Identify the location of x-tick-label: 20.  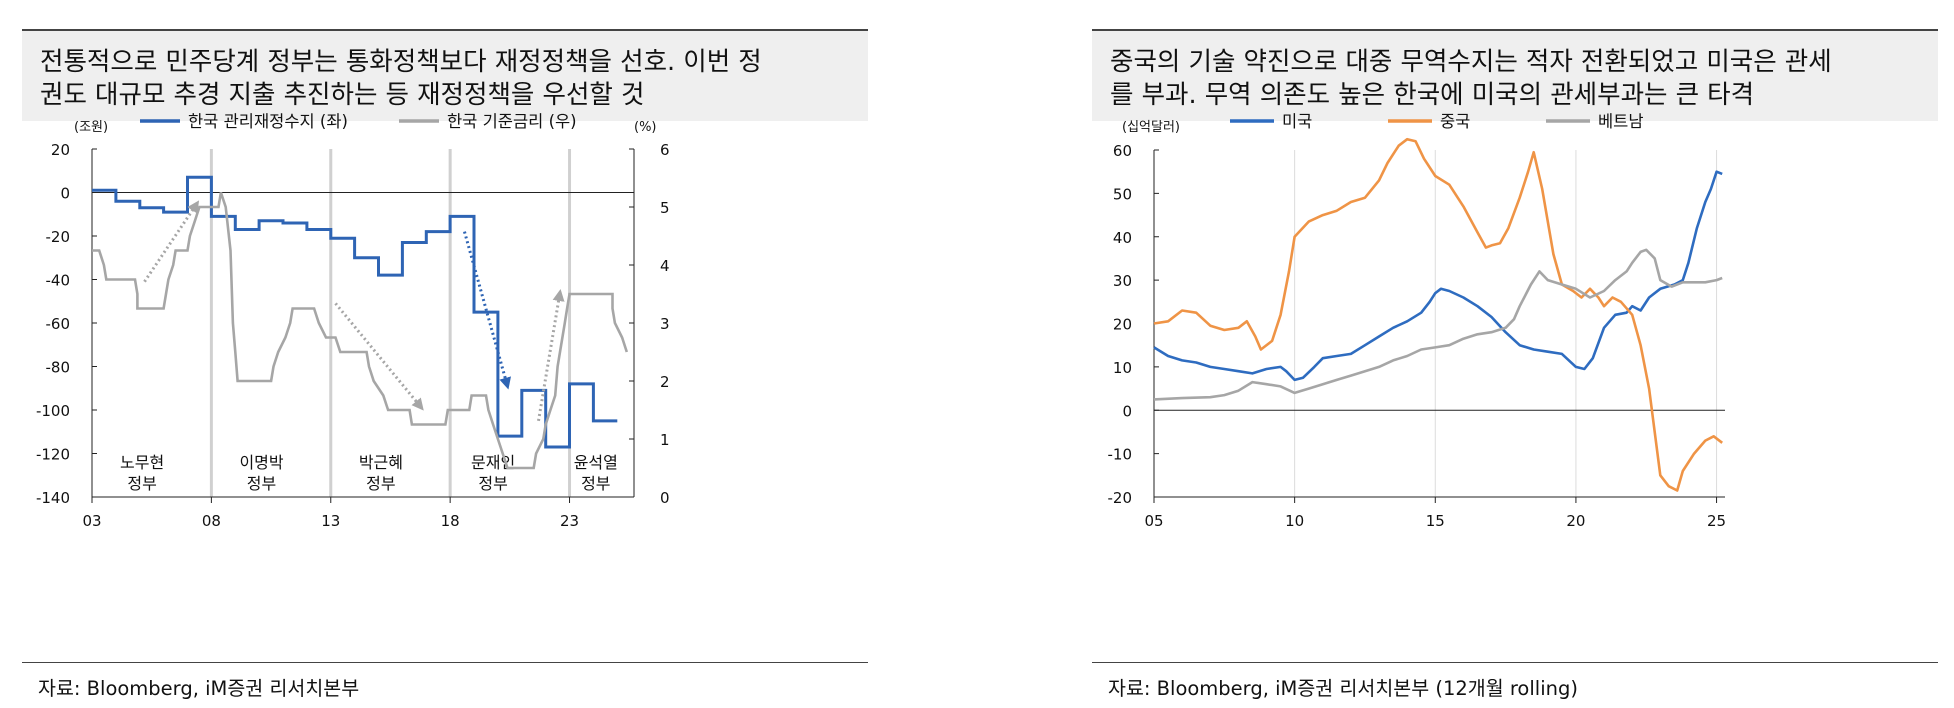
(1575, 521).